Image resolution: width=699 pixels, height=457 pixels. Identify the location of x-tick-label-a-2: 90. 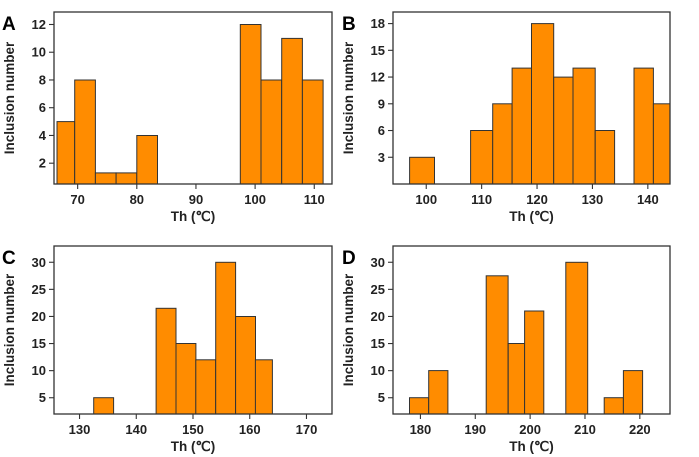
(196, 199).